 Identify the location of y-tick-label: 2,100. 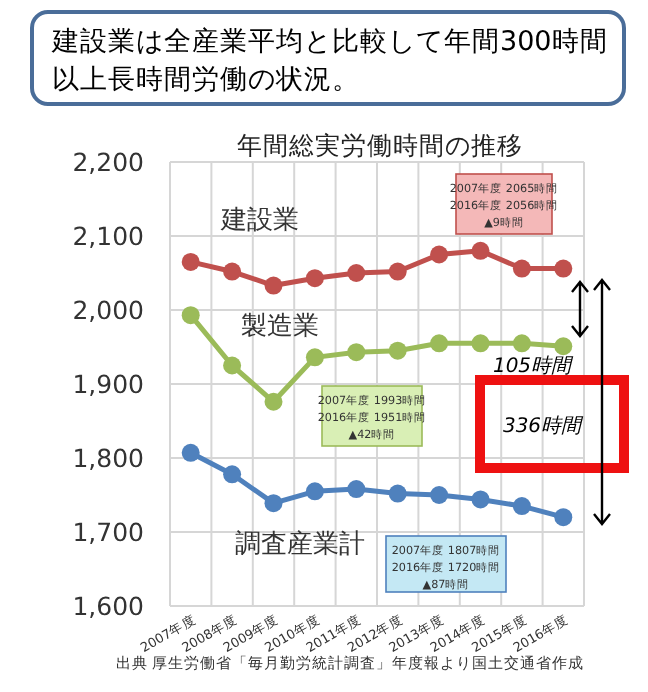
(108, 236).